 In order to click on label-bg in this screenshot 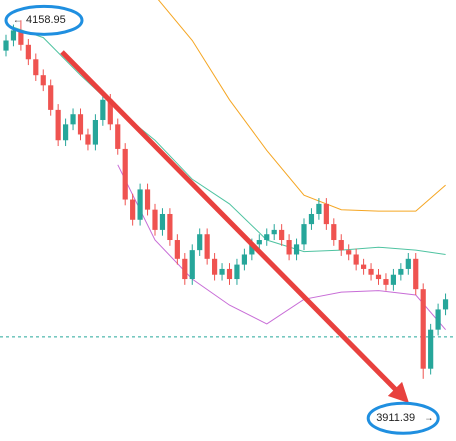, I will do `click(403, 418)`.